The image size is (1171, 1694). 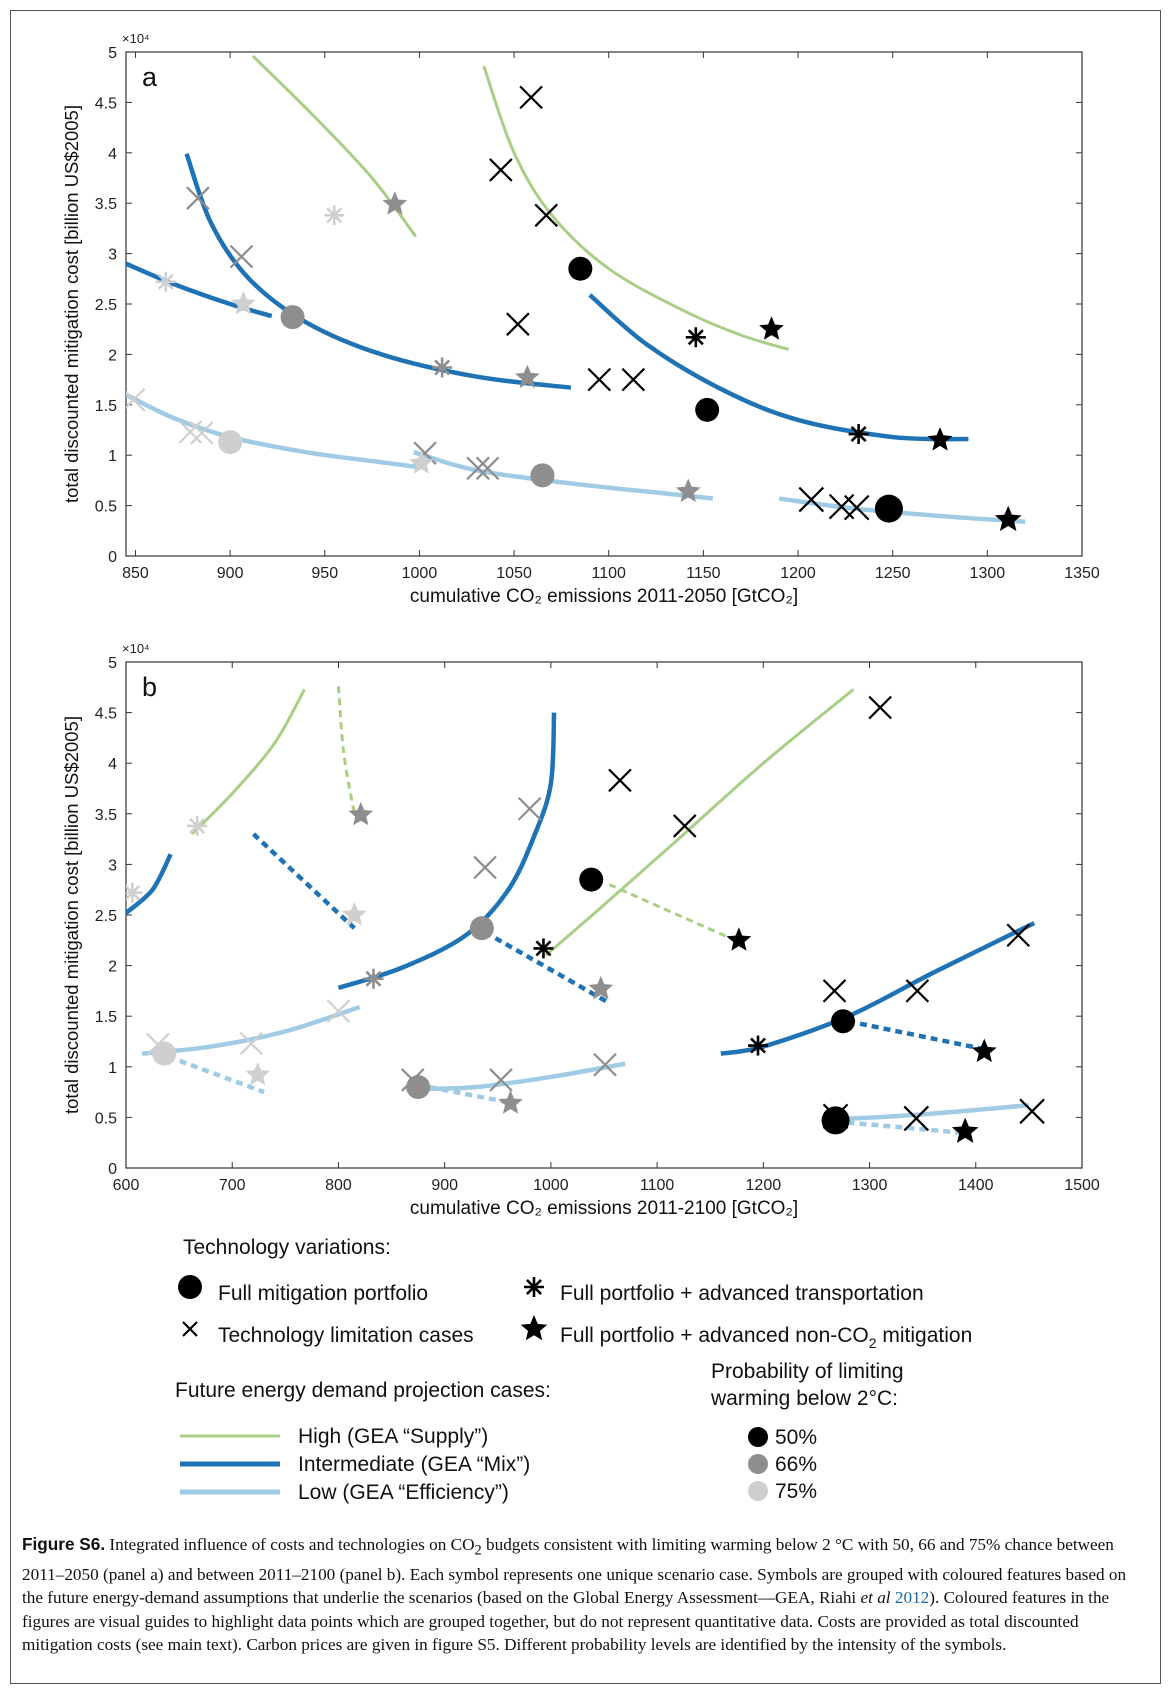 I want to click on x-tick-label: 1150, so click(x=703, y=573).